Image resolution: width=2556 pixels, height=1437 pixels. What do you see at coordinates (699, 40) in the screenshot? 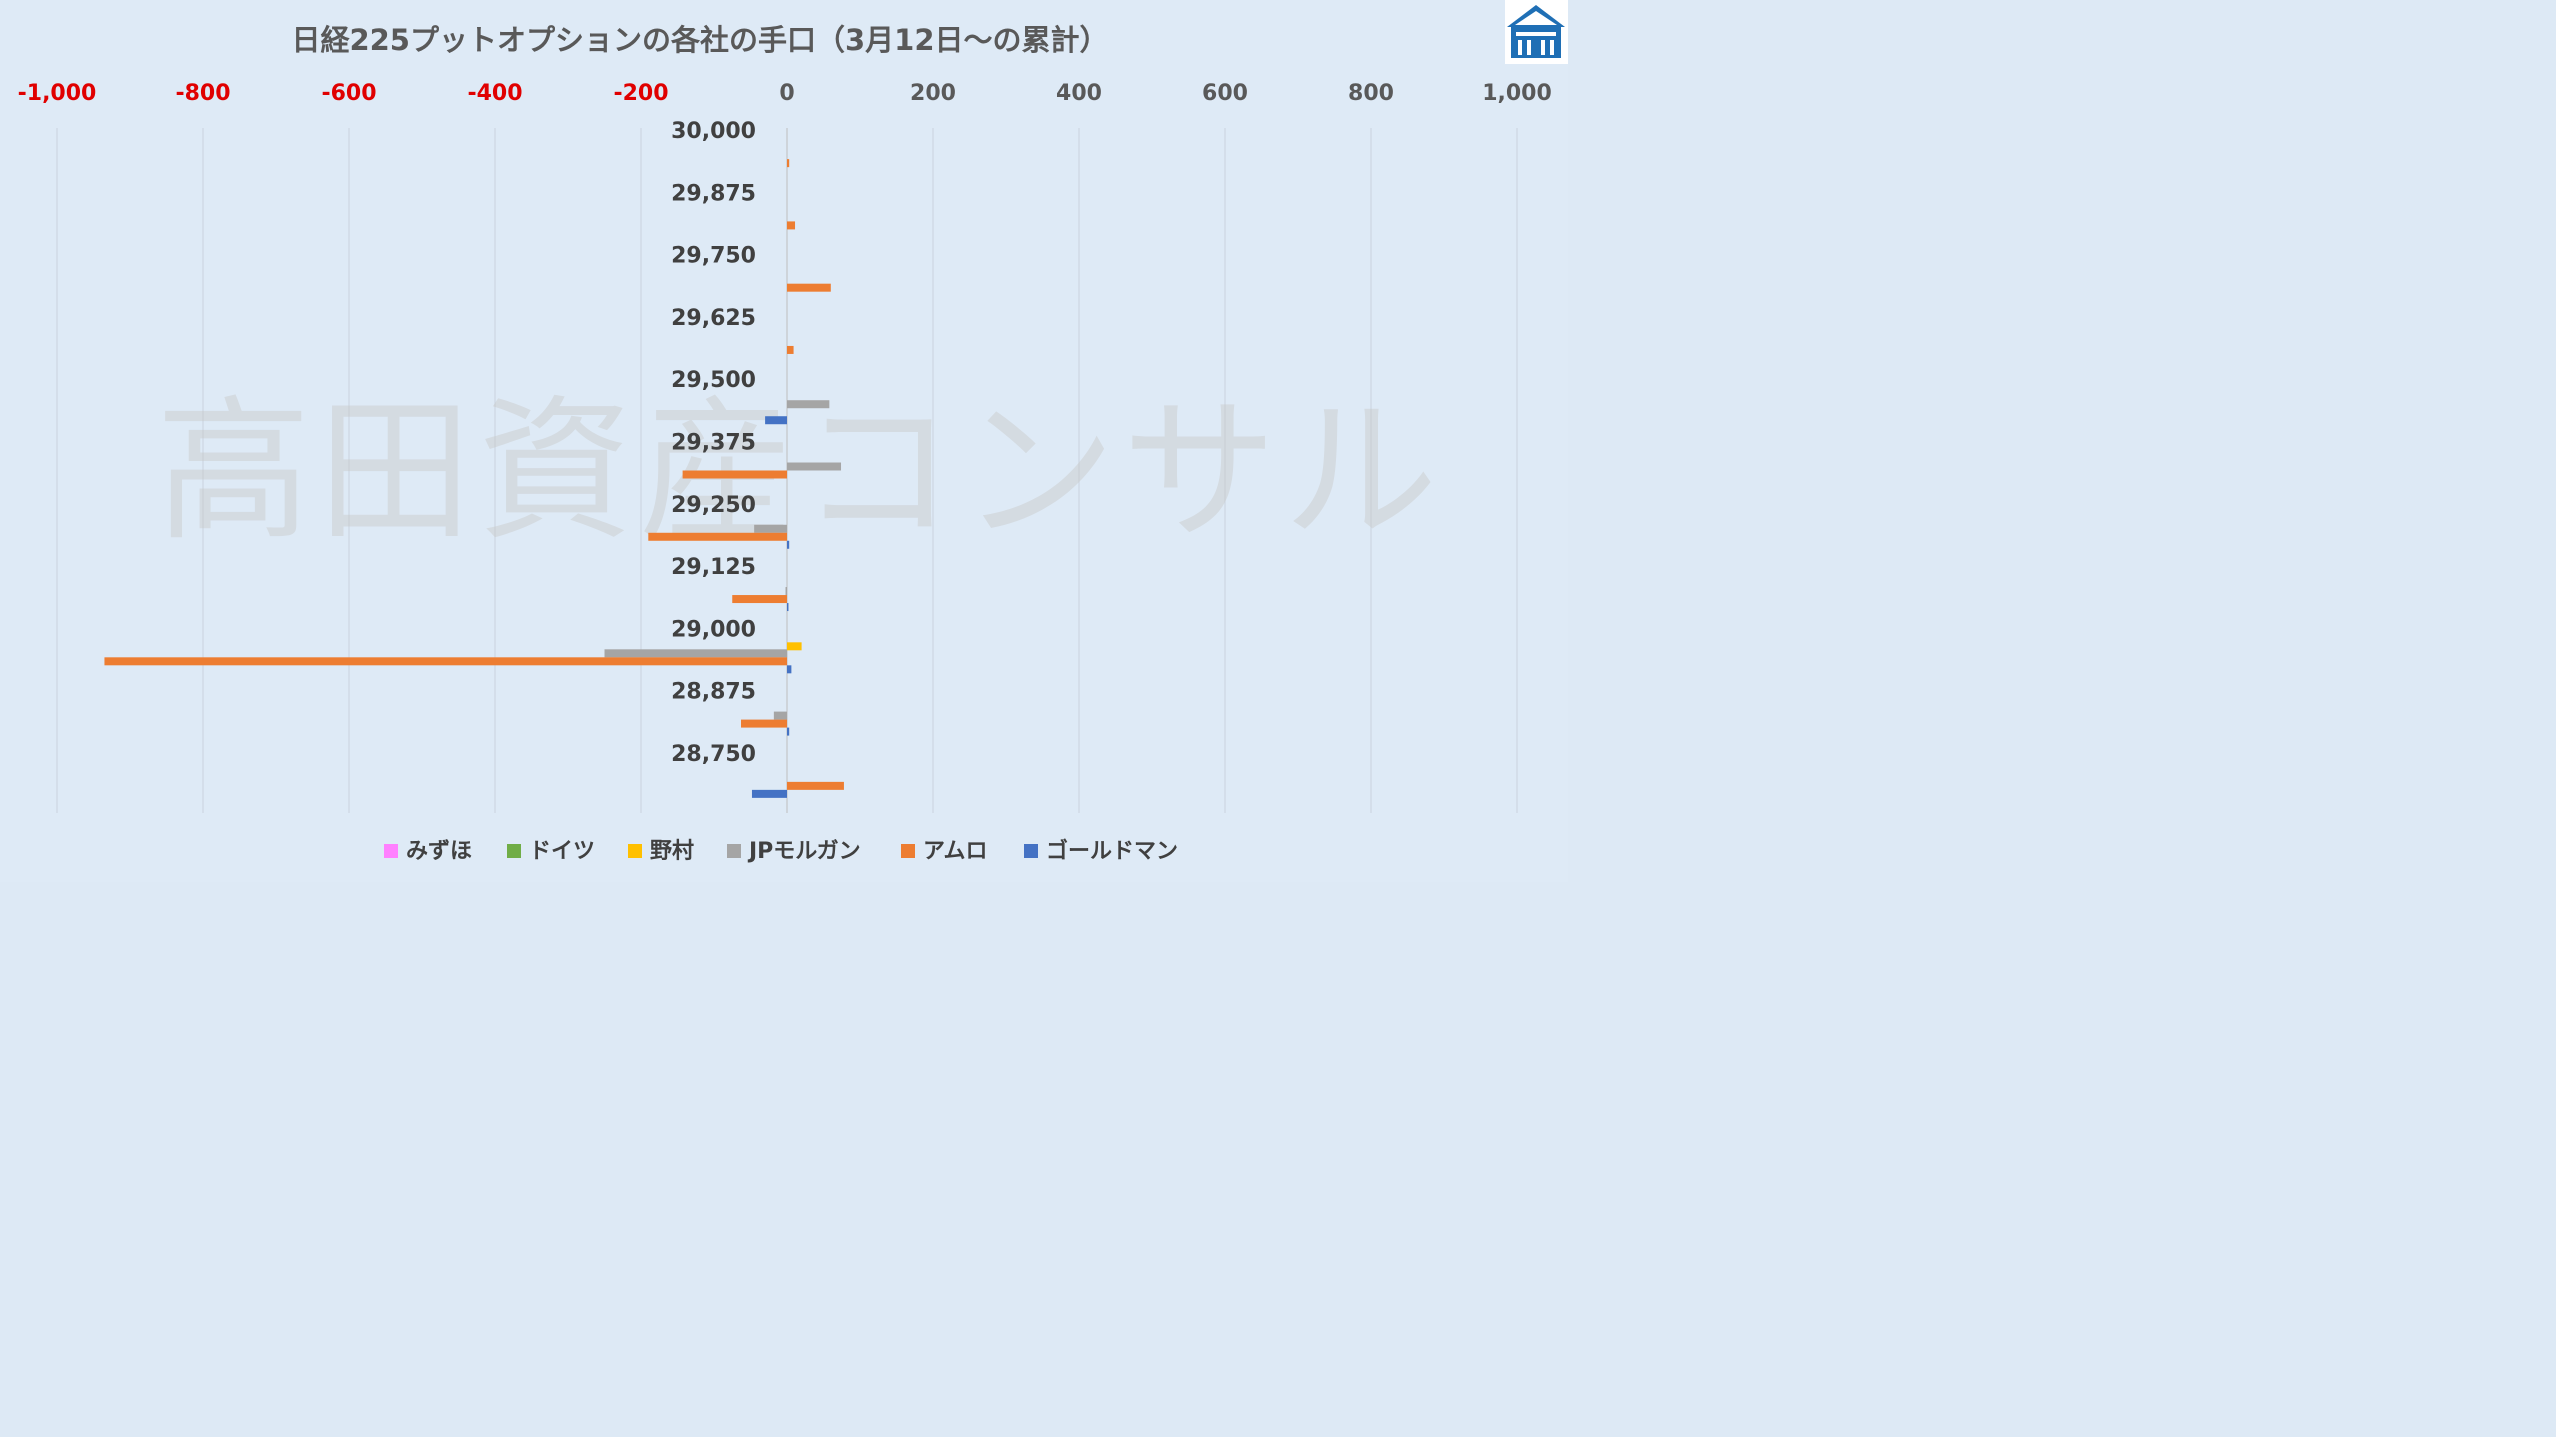
I see `chart-title: 日経225プットオプションの各社の手口（3月12日～の累計）` at bounding box center [699, 40].